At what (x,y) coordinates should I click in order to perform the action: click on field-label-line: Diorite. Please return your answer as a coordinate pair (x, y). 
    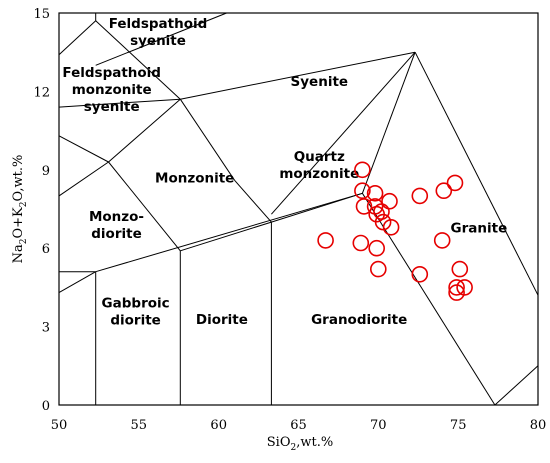
    Looking at the image, I should click on (222, 320).